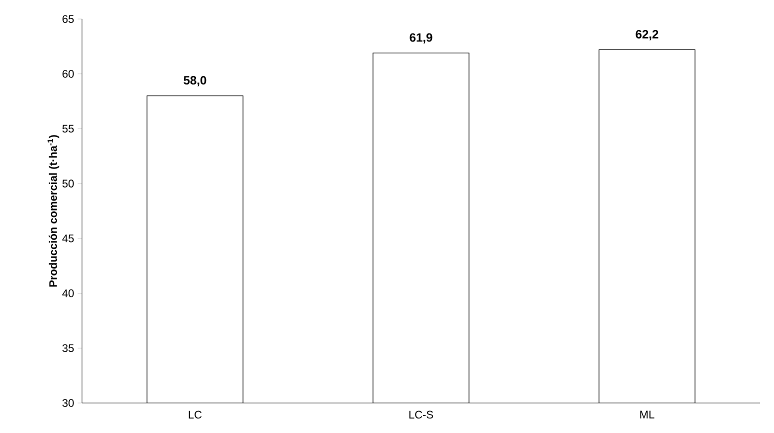 This screenshot has width=774, height=433. I want to click on y-tick-label: 40, so click(68, 293).